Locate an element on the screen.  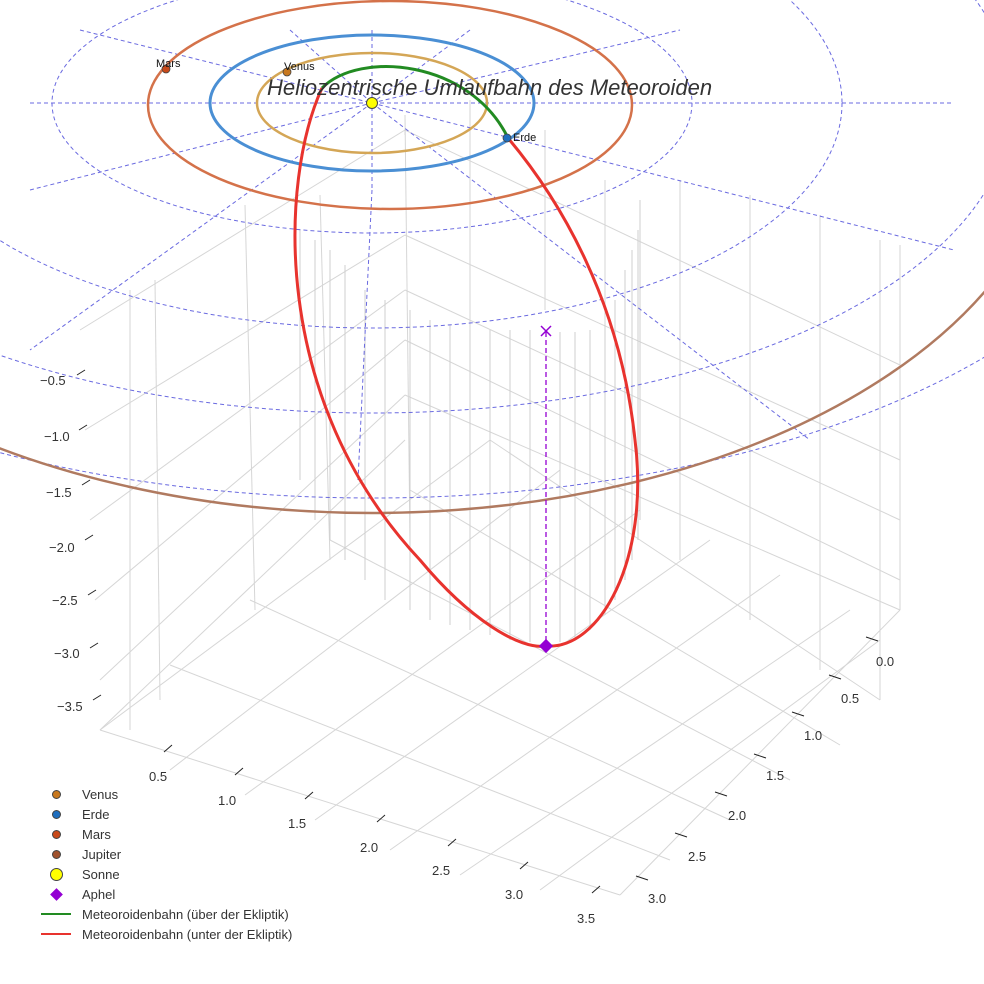
z-tick: −0.5 is located at coordinates (53, 380).